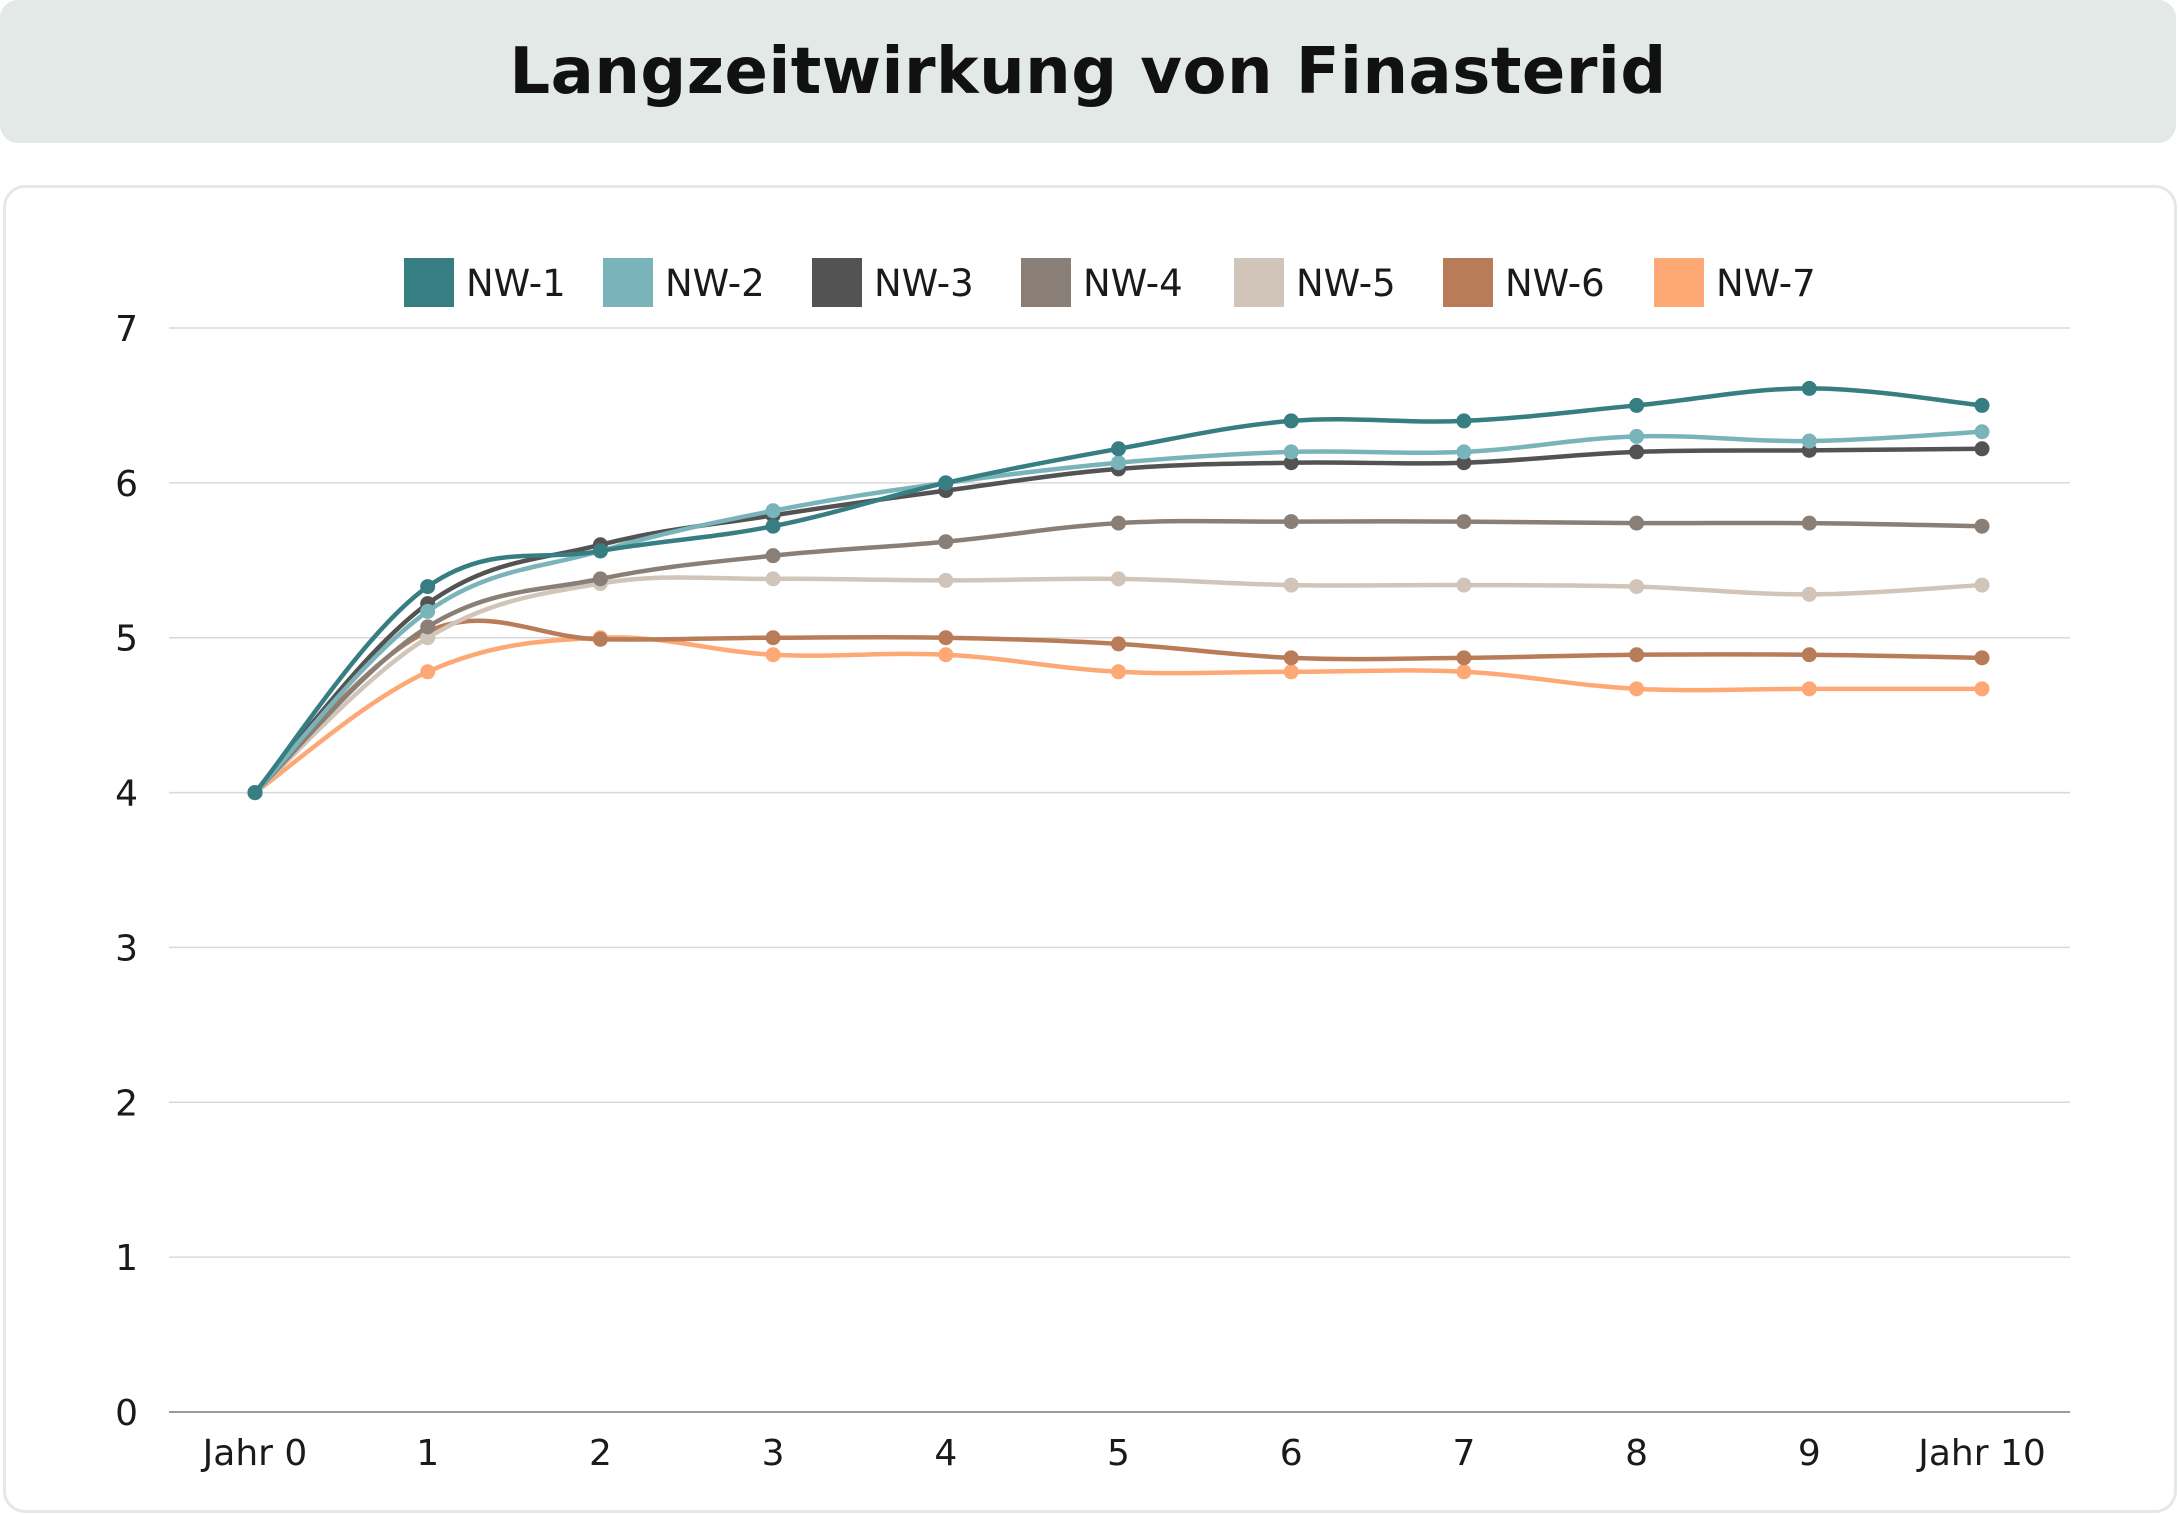 Image resolution: width=2178 pixels, height=1515 pixels. Describe the element at coordinates (516, 283) in the screenshot. I see `legend-label: NW-1` at that location.